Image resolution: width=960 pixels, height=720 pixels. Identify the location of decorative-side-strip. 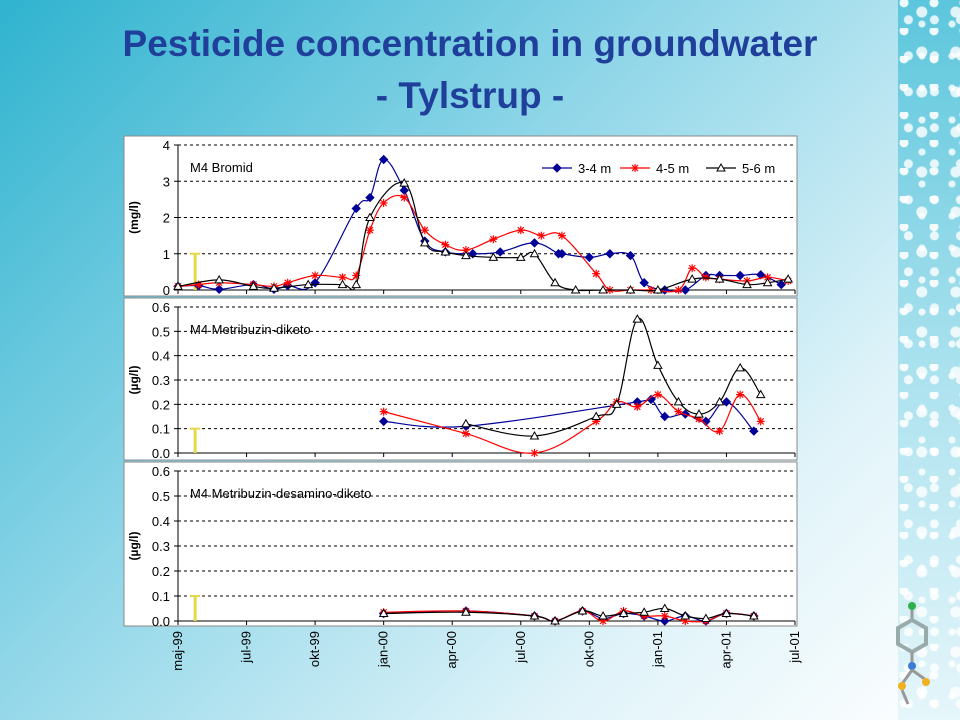
(929, 360).